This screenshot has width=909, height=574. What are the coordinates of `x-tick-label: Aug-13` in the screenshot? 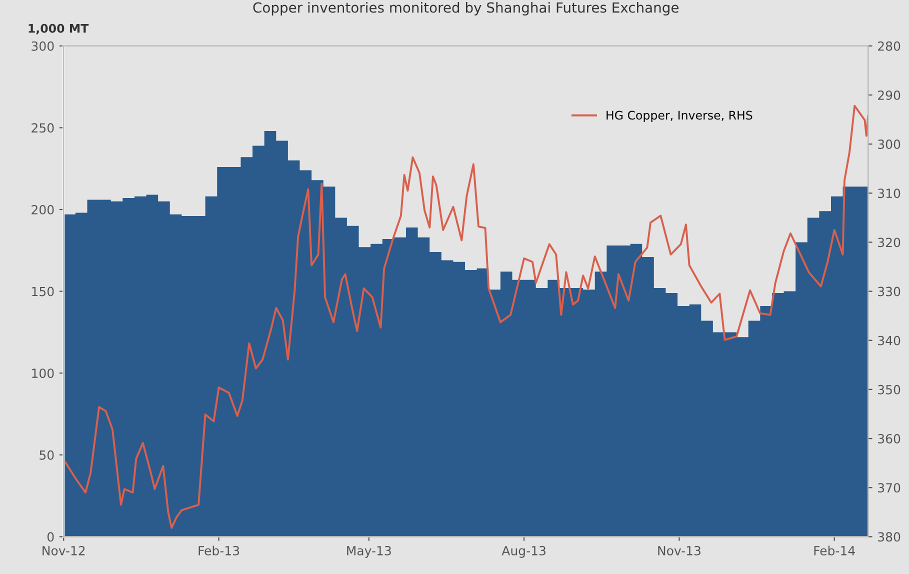 It's located at (524, 552).